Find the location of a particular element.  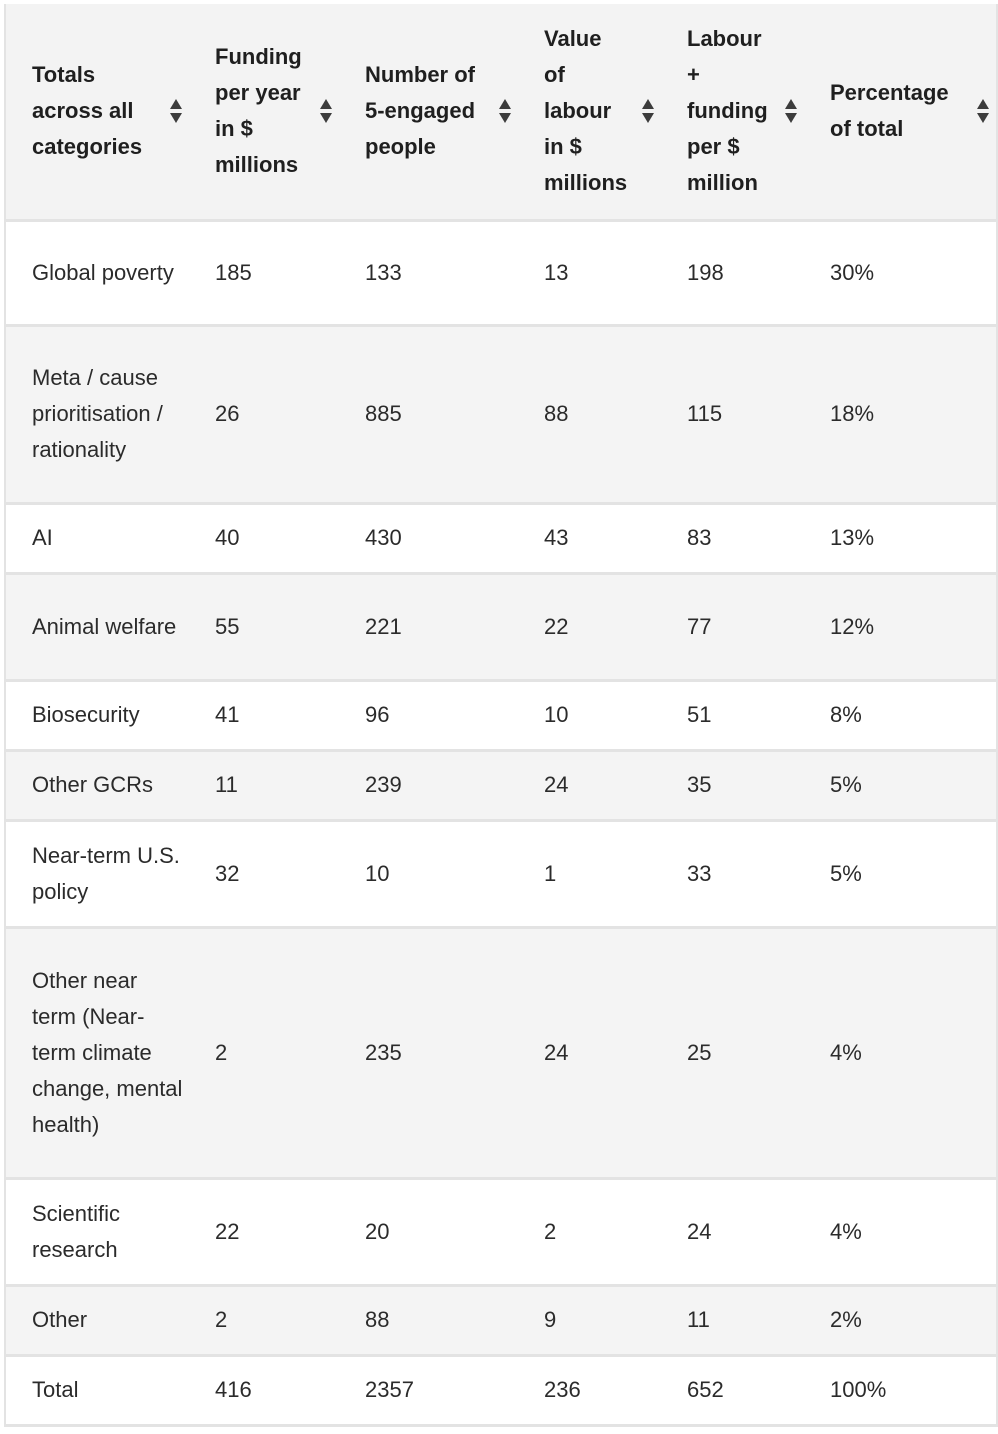

table-cell: 18% is located at coordinates (900, 413).